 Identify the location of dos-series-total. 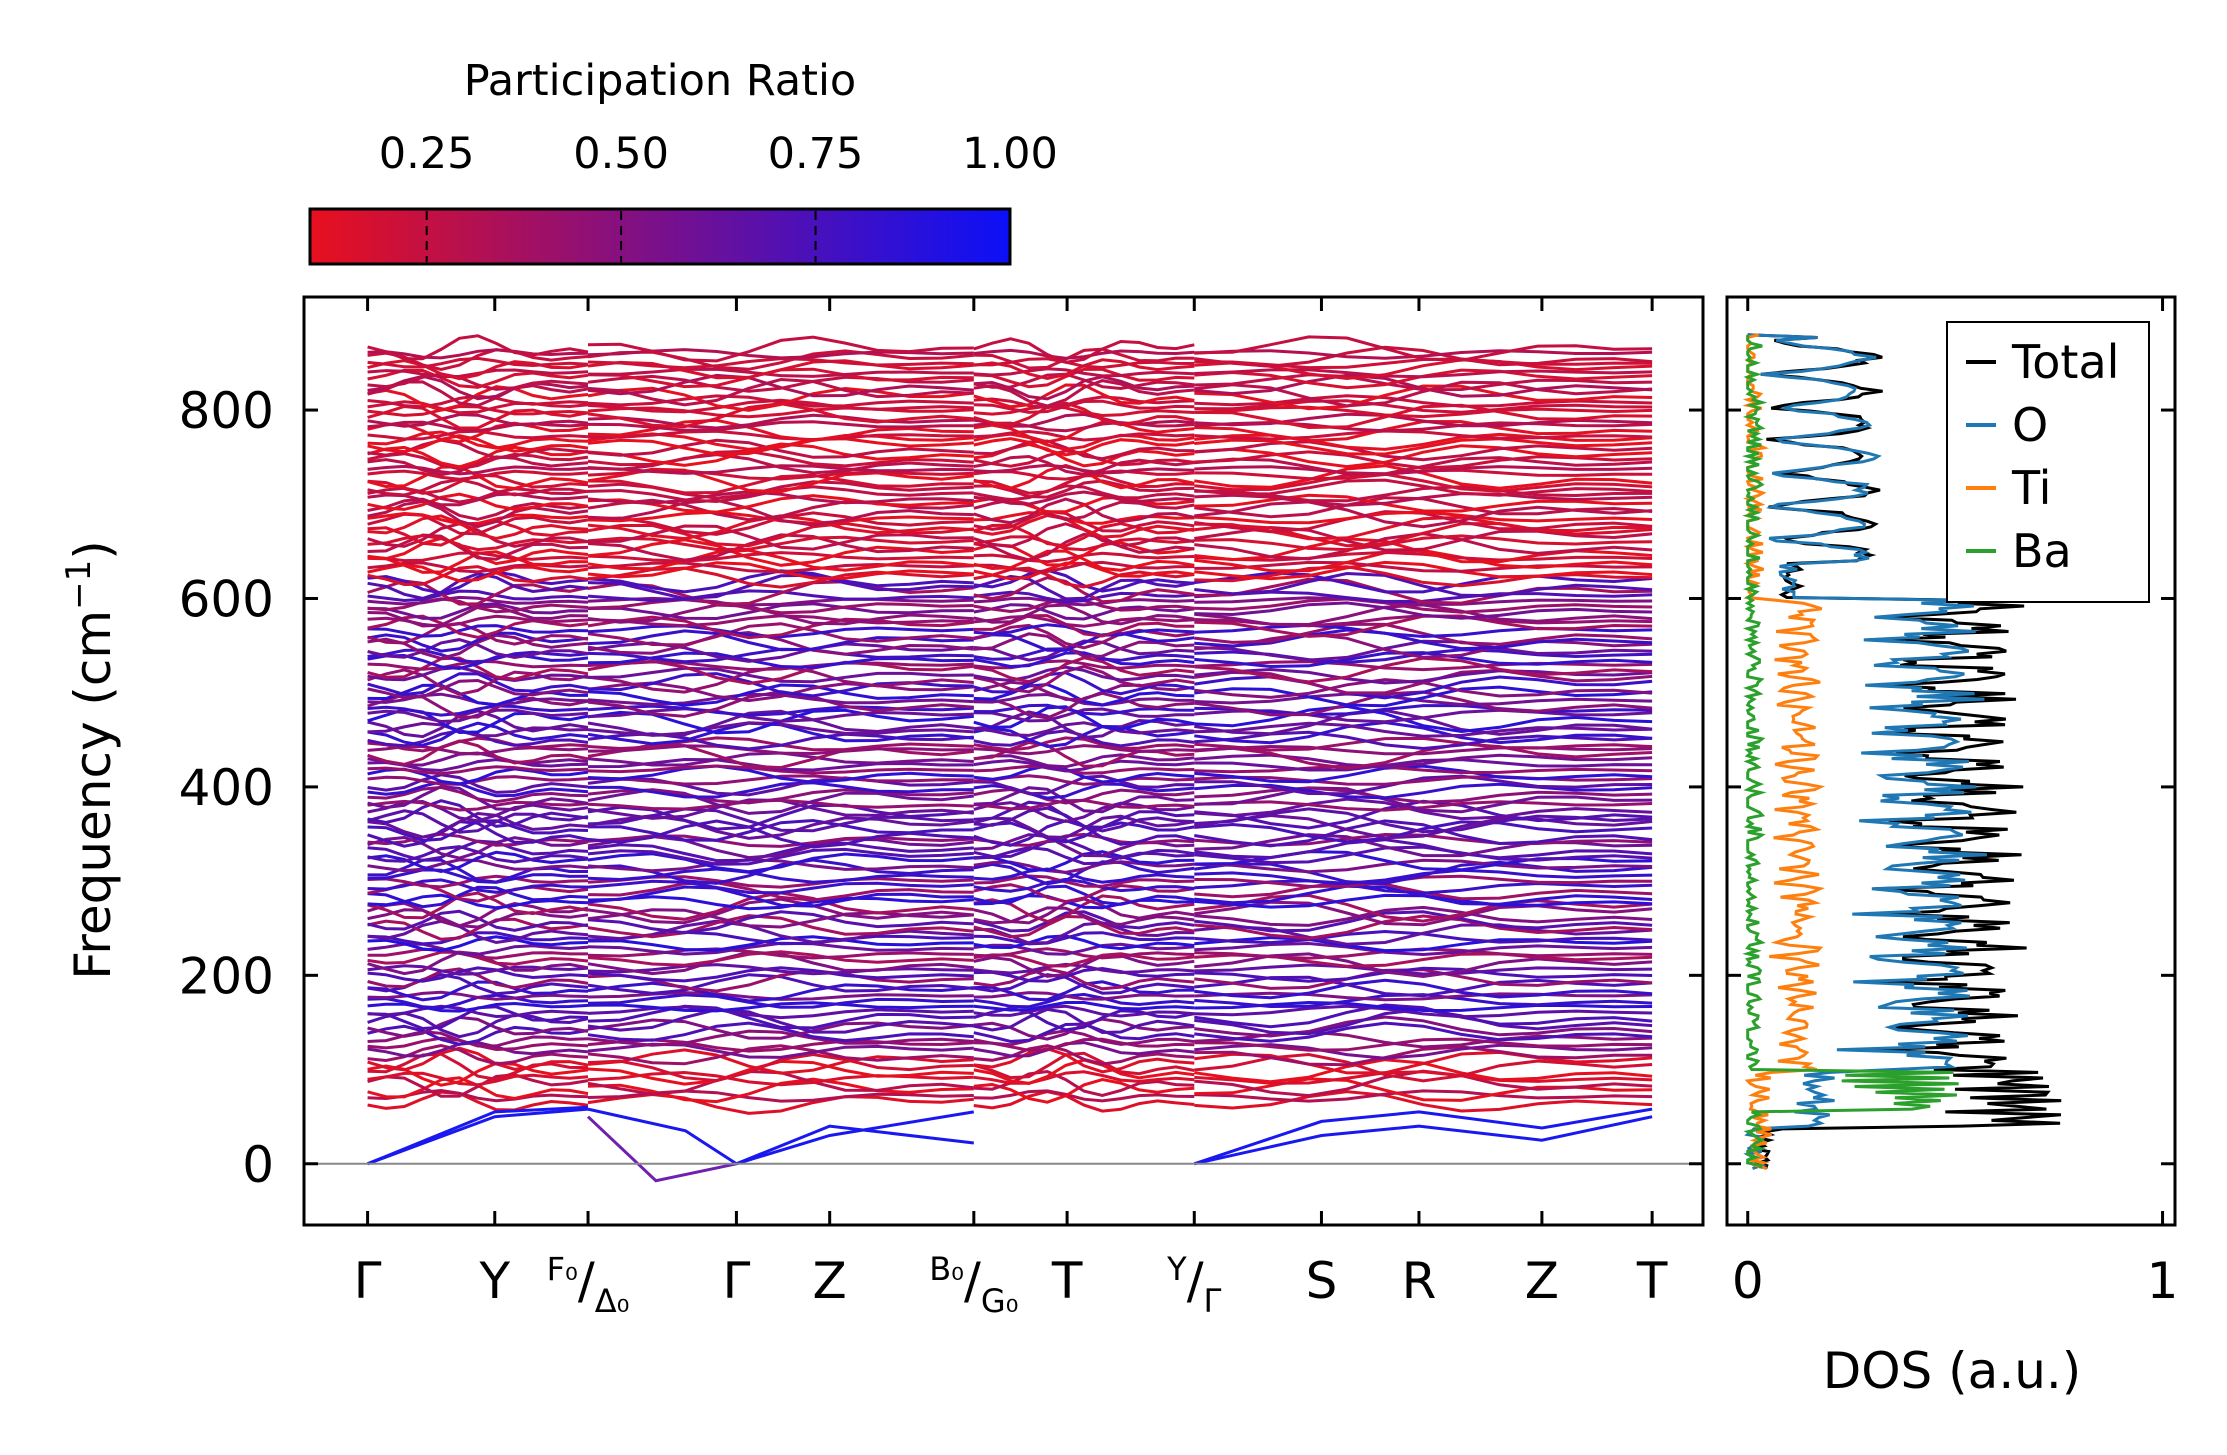
(1904, 751).